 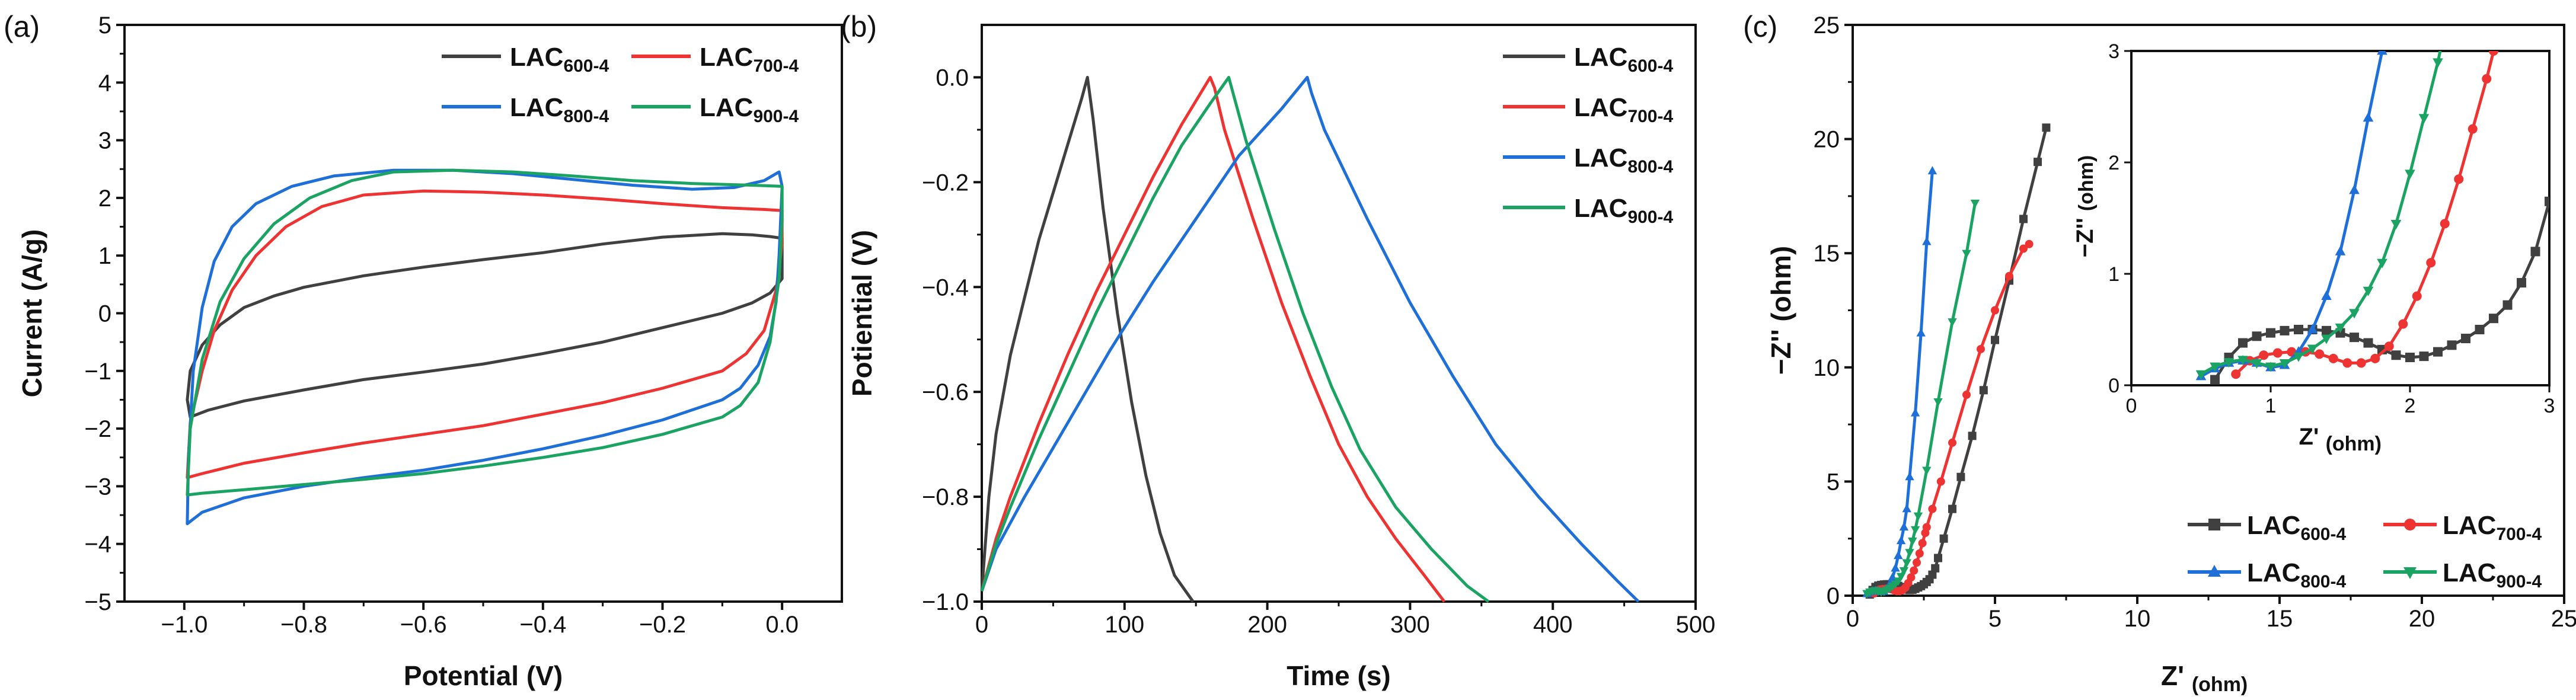 I want to click on panel-c-inset-y-tick-label: 3, so click(x=2113, y=51).